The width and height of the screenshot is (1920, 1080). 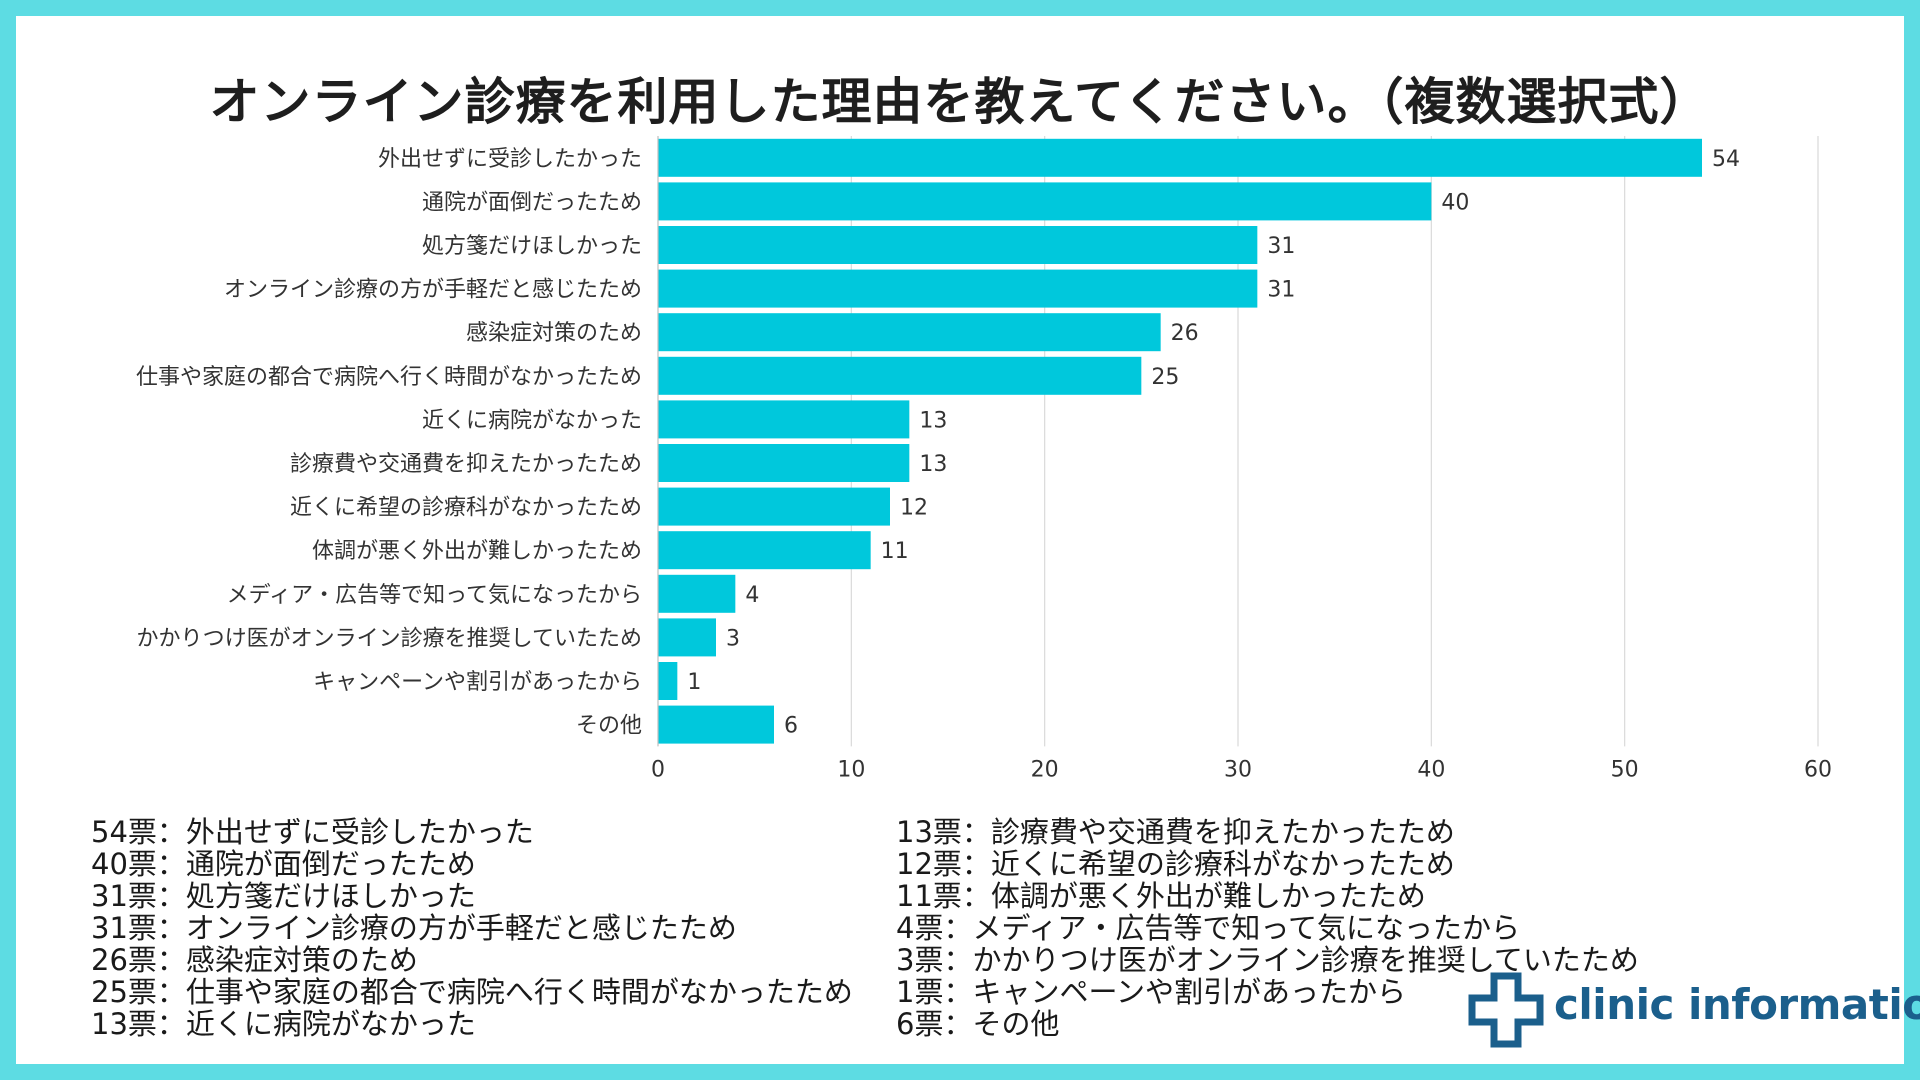 What do you see at coordinates (1185, 333) in the screenshot?
I see `value-label: 26` at bounding box center [1185, 333].